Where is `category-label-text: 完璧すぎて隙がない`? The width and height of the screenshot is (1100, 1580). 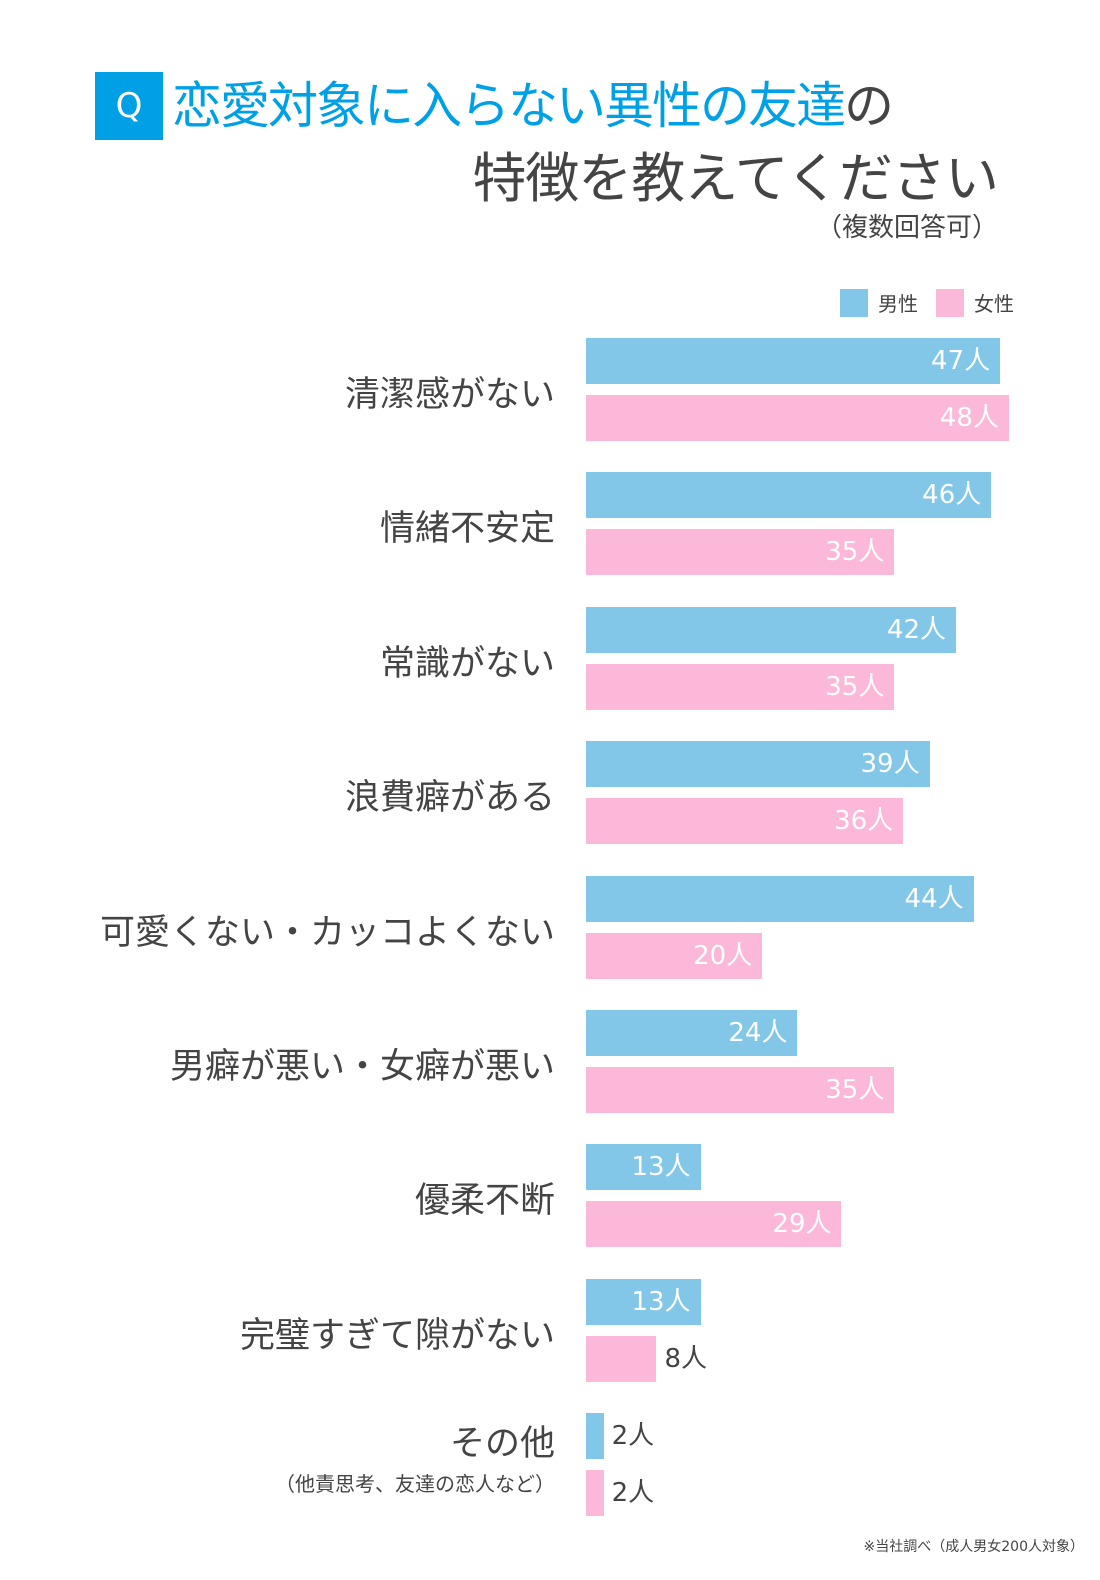 category-label-text: 完璧すぎて隙がない is located at coordinates (397, 1335).